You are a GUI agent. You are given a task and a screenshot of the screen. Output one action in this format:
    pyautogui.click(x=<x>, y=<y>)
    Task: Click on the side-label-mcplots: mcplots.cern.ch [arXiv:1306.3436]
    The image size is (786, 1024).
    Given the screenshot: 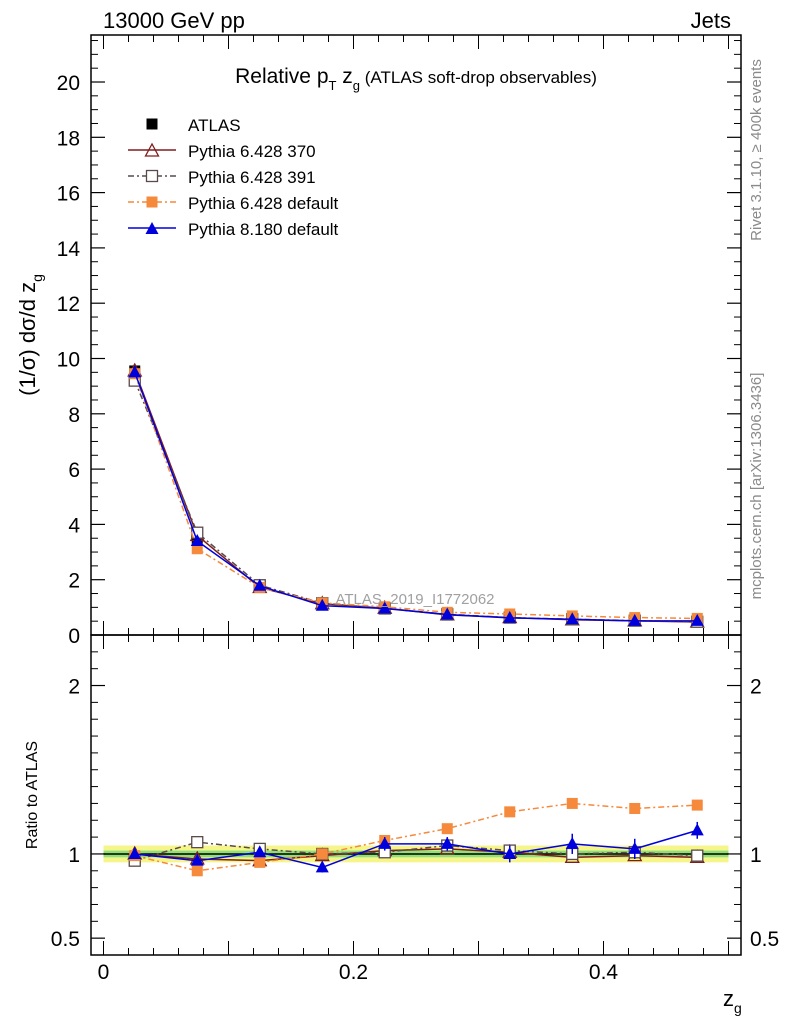 What is the action you would take?
    pyautogui.click(x=756, y=486)
    